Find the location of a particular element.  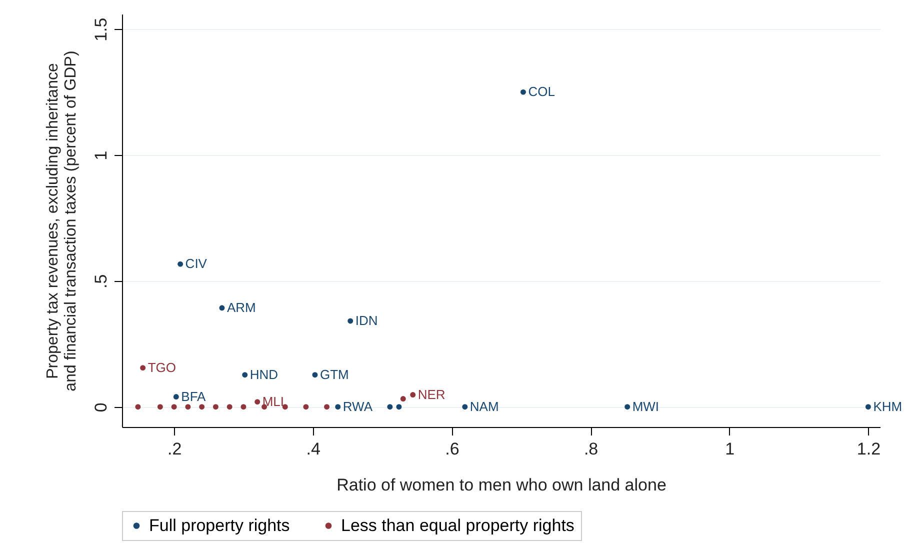

y-tick-label: 0 is located at coordinates (101, 407).